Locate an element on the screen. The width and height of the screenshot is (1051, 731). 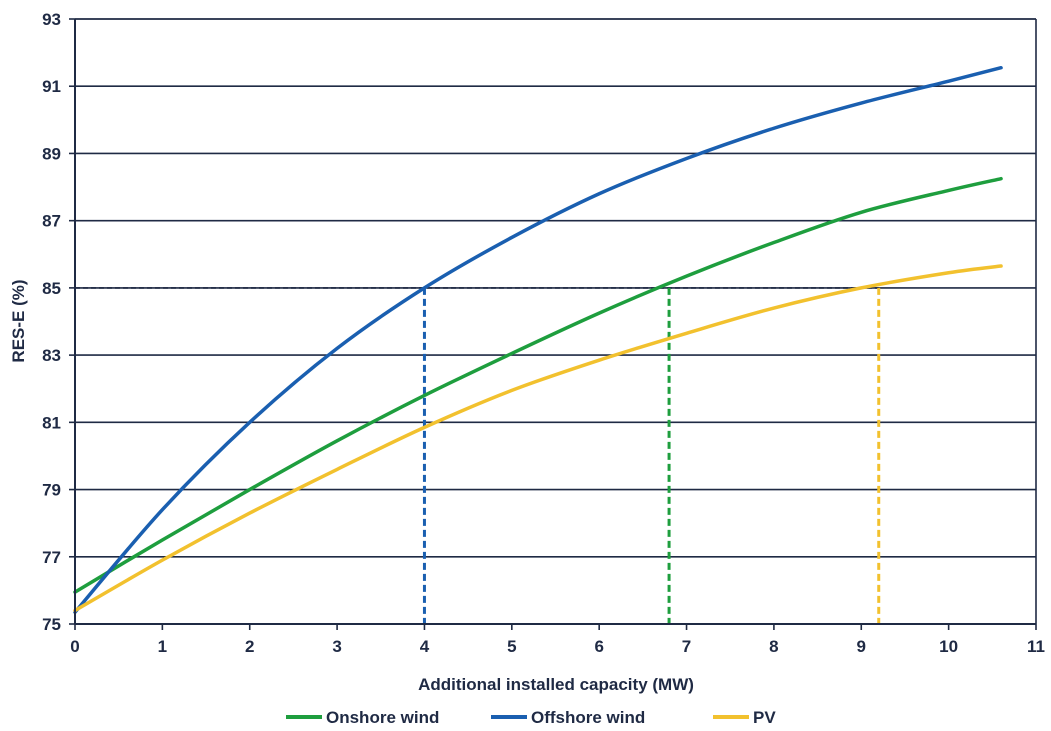
x-axis-label: Additional installed capacity (MW) is located at coordinates (556, 684).